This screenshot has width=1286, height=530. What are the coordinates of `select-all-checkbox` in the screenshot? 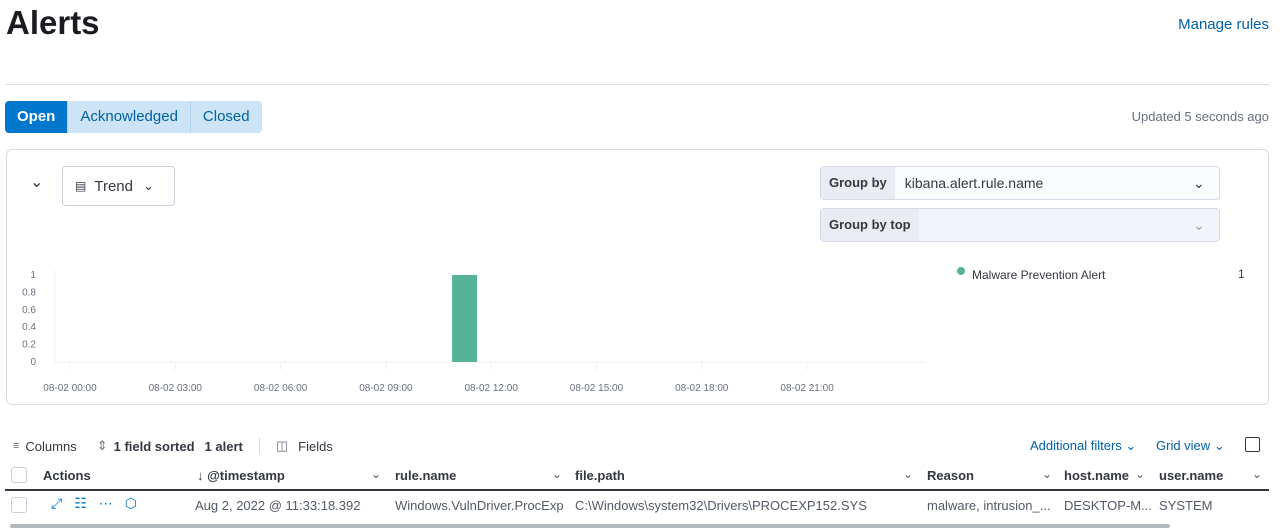 It's located at (19, 475).